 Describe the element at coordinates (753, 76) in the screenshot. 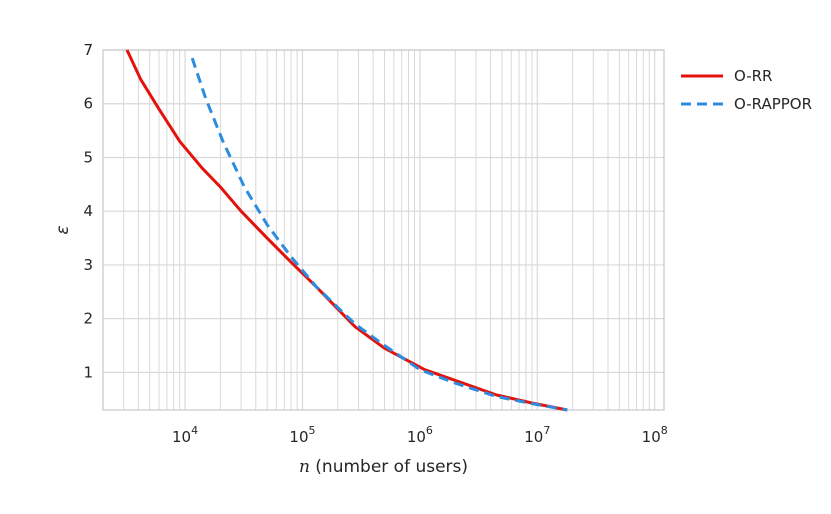

I see `legend-label: O-RR` at that location.